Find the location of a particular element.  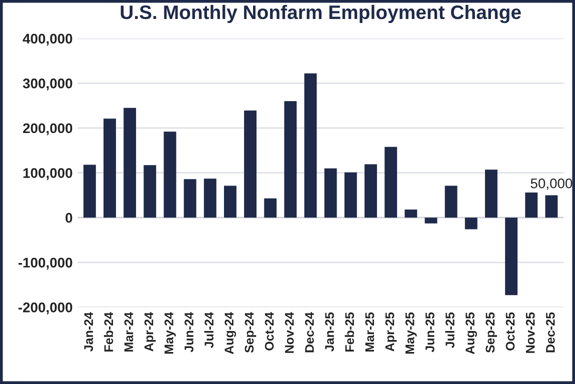

x-tick-label: Jul-24 is located at coordinates (209, 330).